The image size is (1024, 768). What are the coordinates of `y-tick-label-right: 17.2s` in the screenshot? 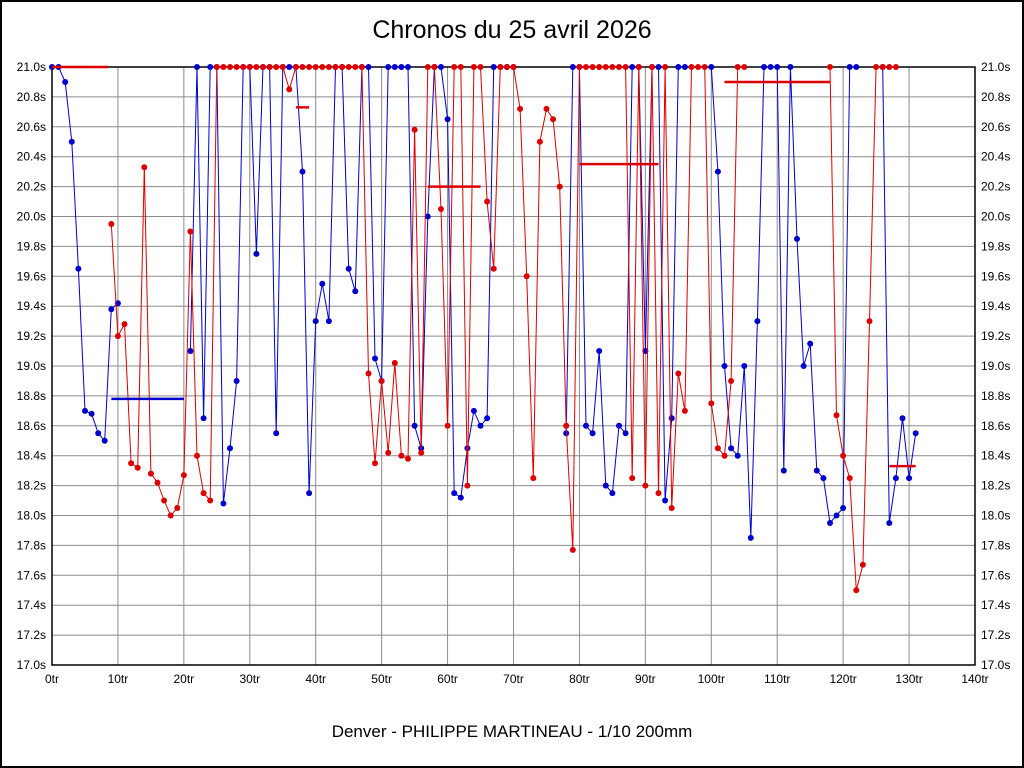 It's located at (995, 635).